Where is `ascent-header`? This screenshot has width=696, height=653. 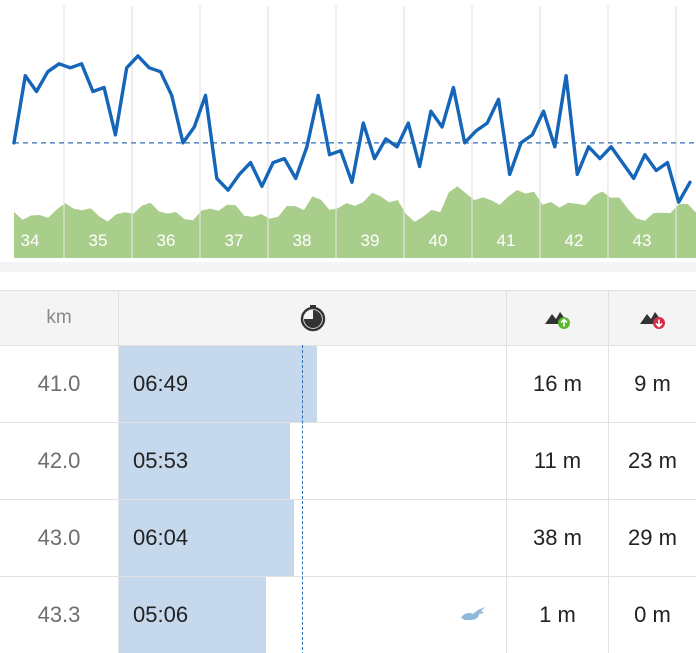
ascent-header is located at coordinates (557, 318).